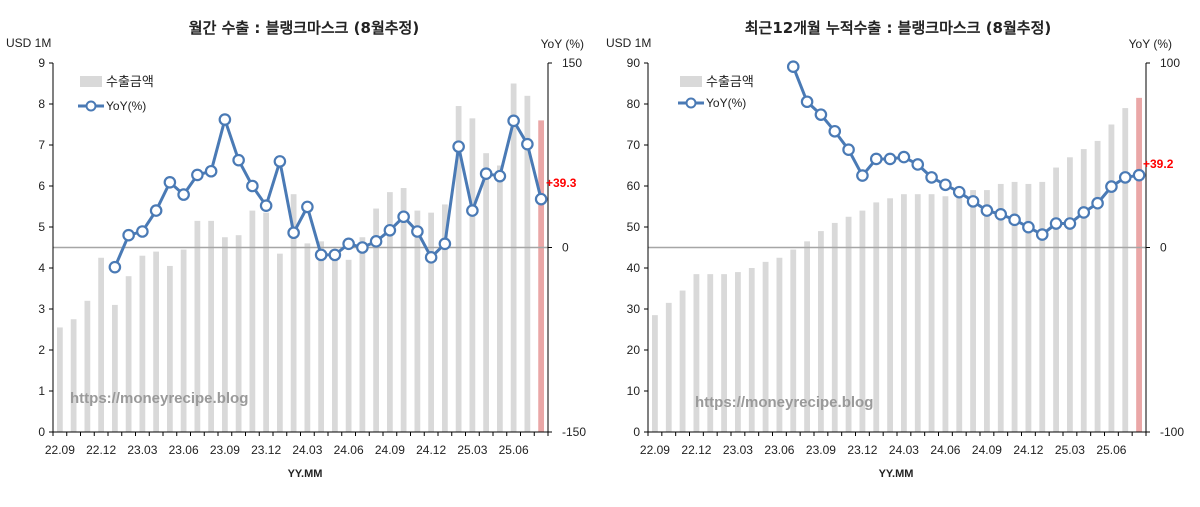 This screenshot has height=507, width=1200. What do you see at coordinates (41, 63) in the screenshot?
I see `y-tick-label: 9` at bounding box center [41, 63].